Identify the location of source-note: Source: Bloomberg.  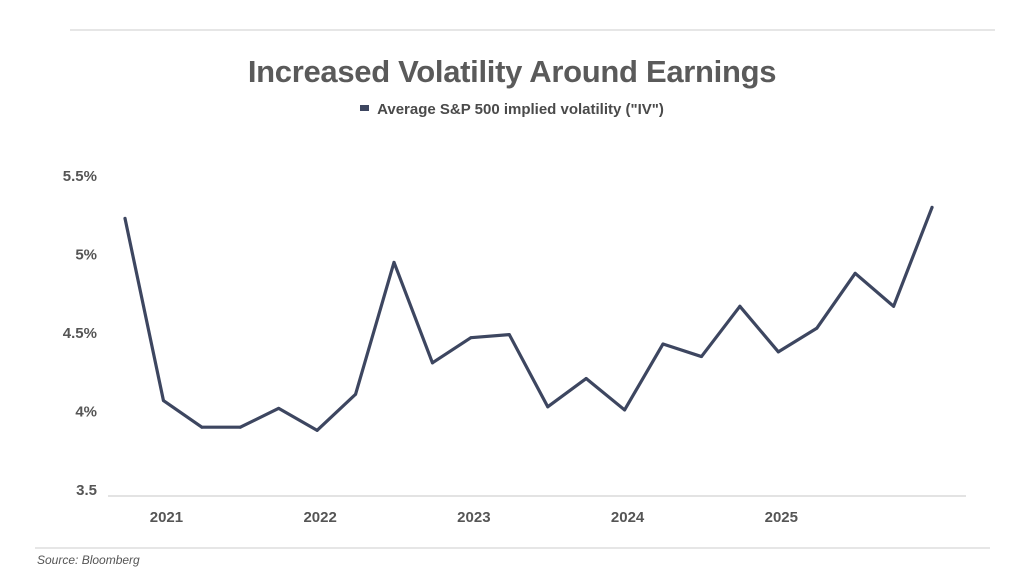
(88, 560).